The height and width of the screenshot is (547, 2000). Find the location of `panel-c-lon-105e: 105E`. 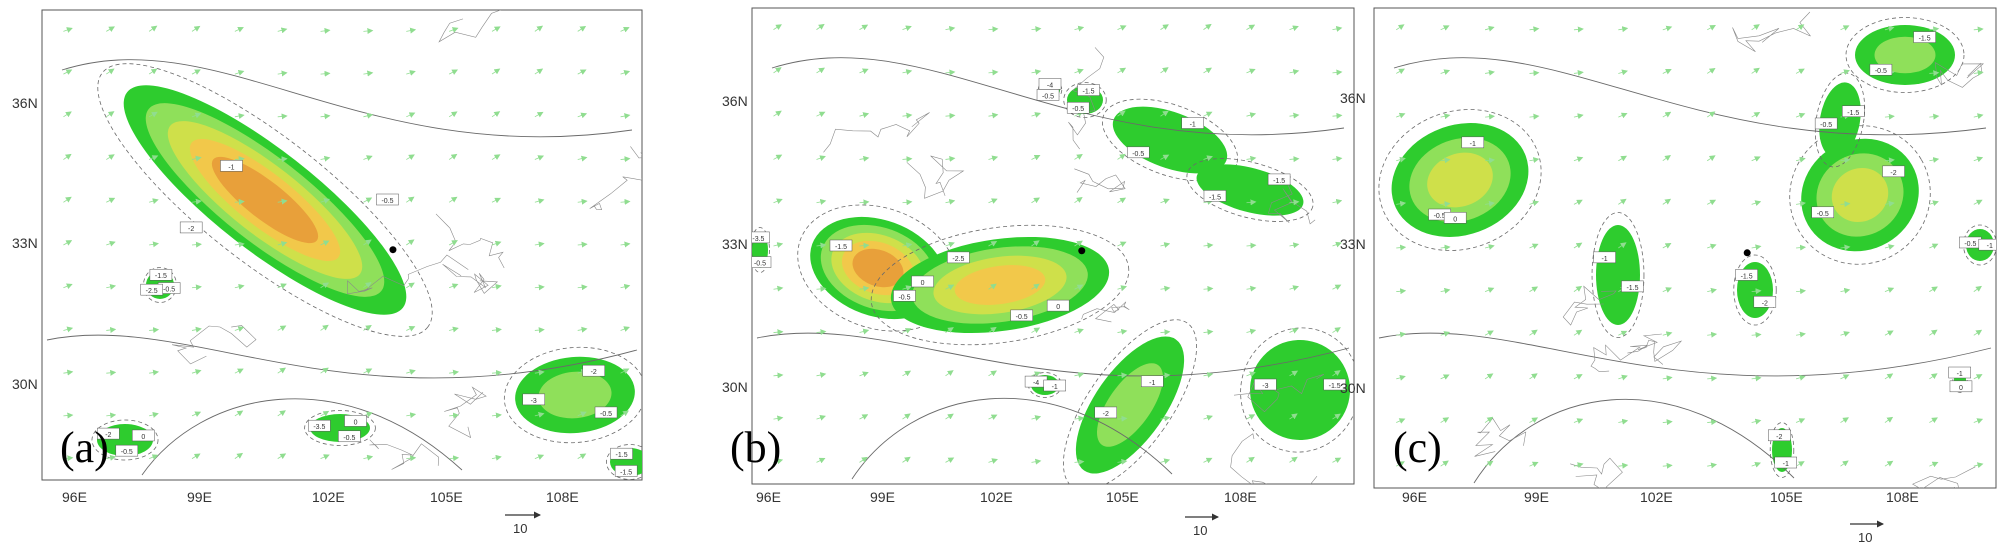

panel-c-lon-105e: 105E is located at coordinates (1786, 497).